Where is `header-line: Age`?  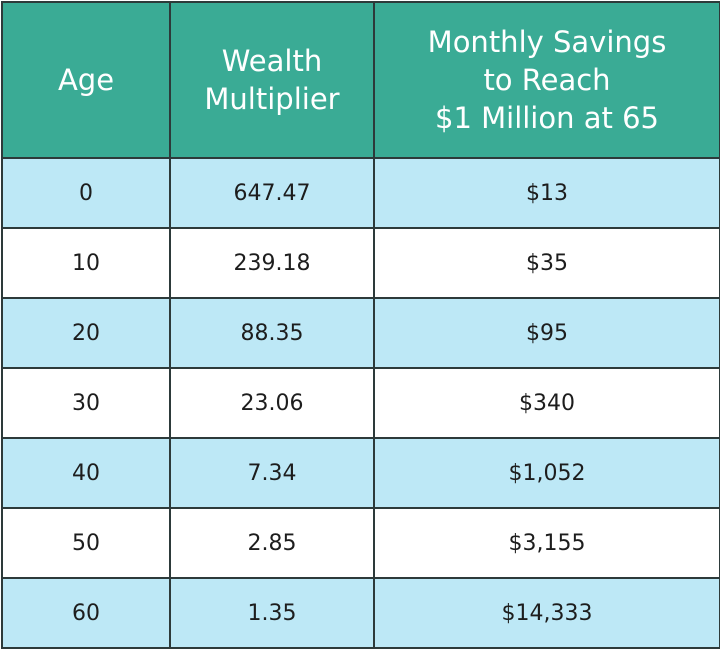
header-line: Age is located at coordinates (86, 80).